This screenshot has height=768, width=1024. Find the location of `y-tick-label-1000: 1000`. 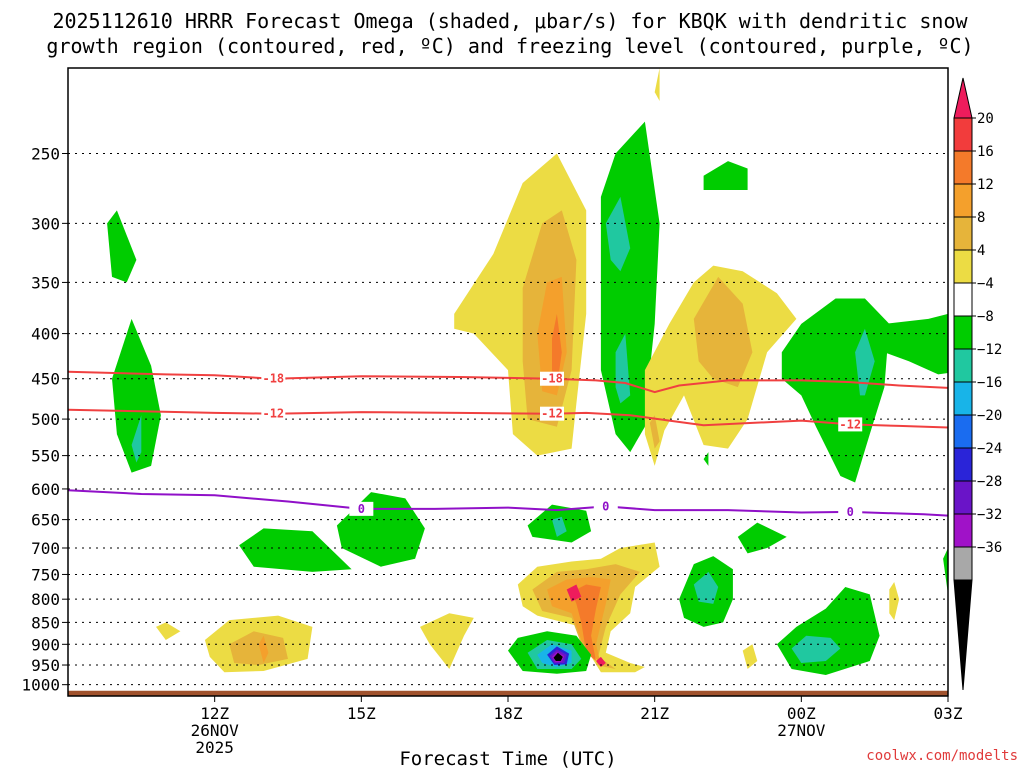

y-tick-label-1000: 1000 is located at coordinates (40, 685).